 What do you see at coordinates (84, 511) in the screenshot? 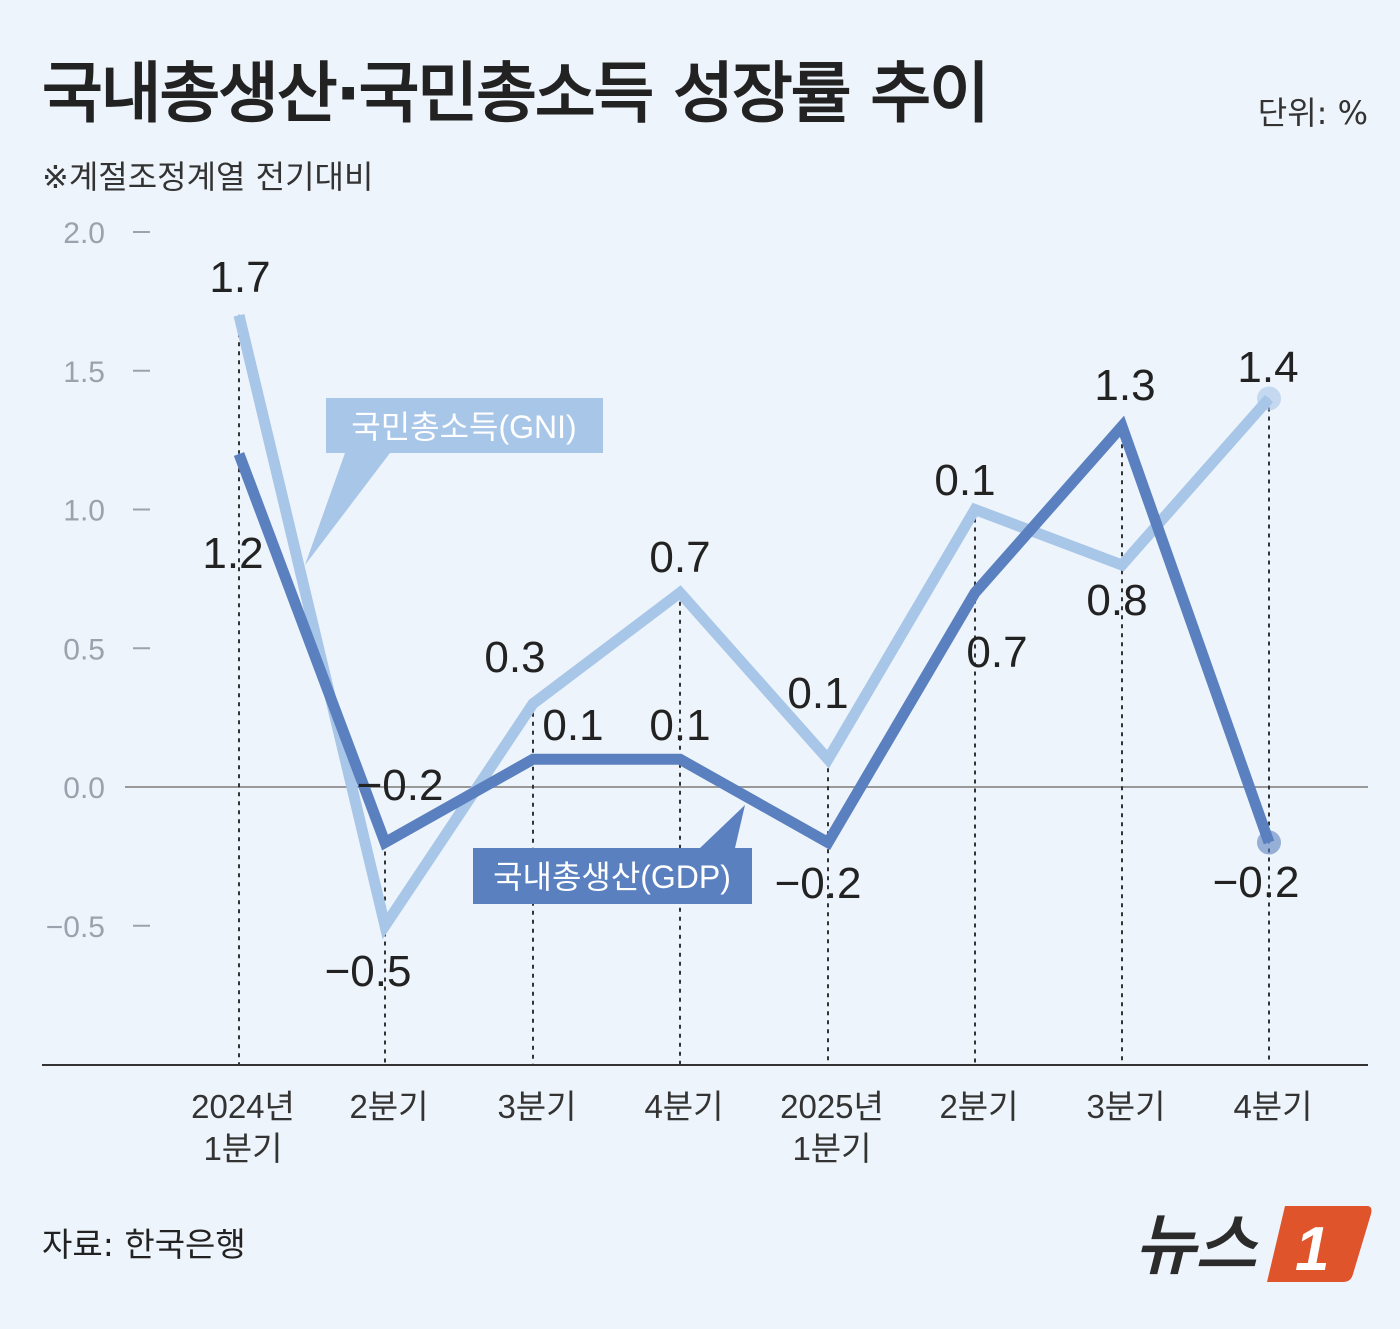
I see `y-tick-label: 1.0` at bounding box center [84, 511].